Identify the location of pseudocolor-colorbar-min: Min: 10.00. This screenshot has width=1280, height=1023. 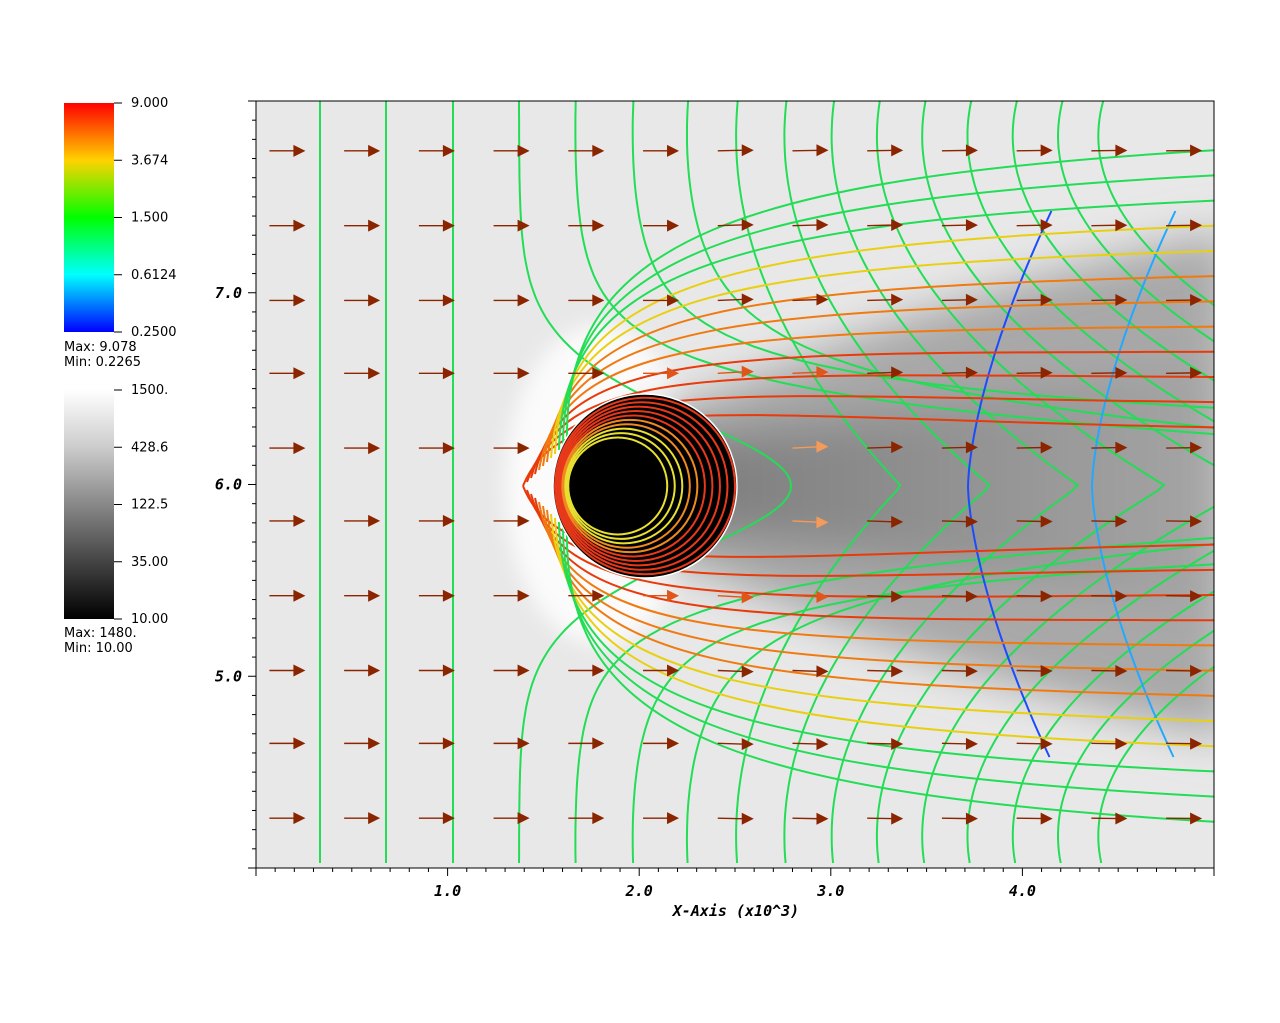
(98, 648).